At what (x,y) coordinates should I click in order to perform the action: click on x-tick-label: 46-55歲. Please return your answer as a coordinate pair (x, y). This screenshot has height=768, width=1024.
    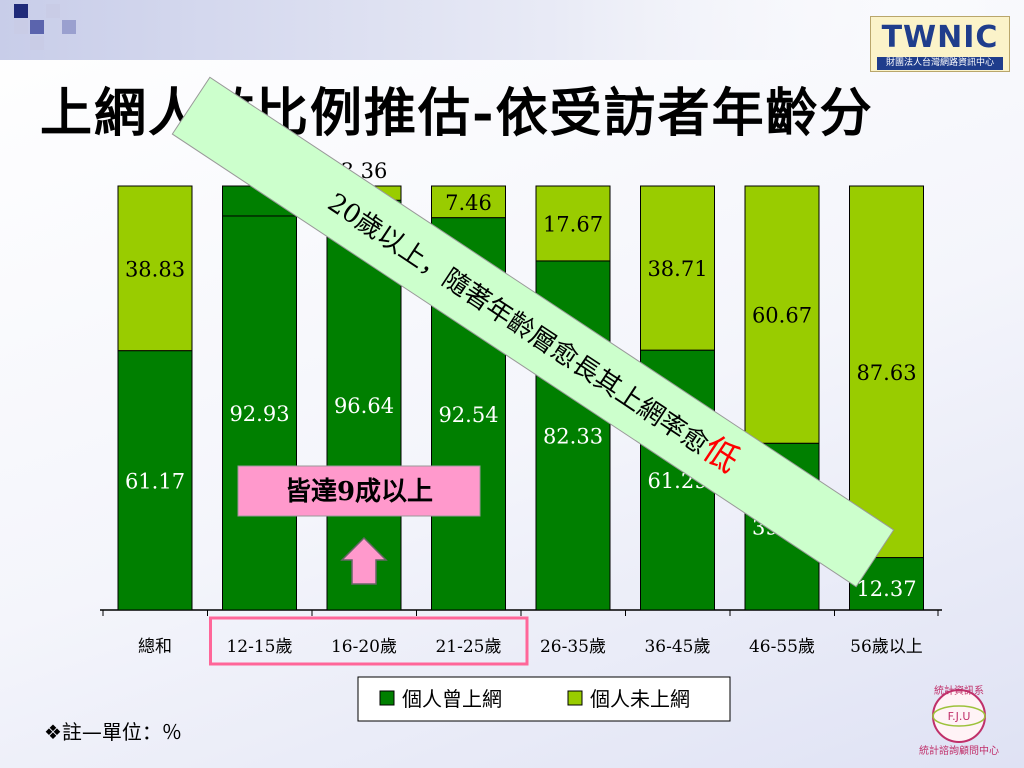
    Looking at the image, I should click on (782, 647).